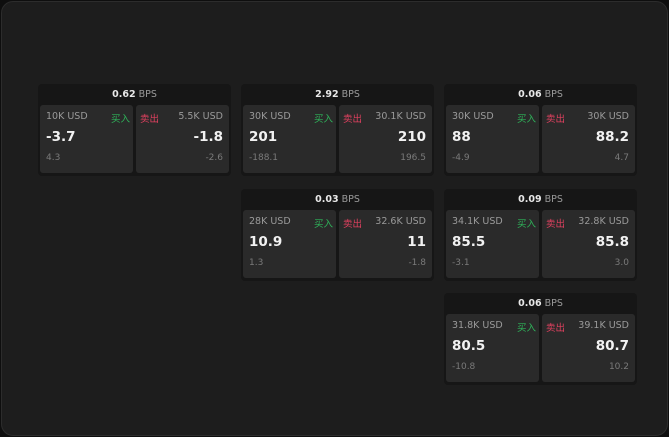 The image size is (669, 437). I want to click on buy-size: 10K USD, so click(67, 116).